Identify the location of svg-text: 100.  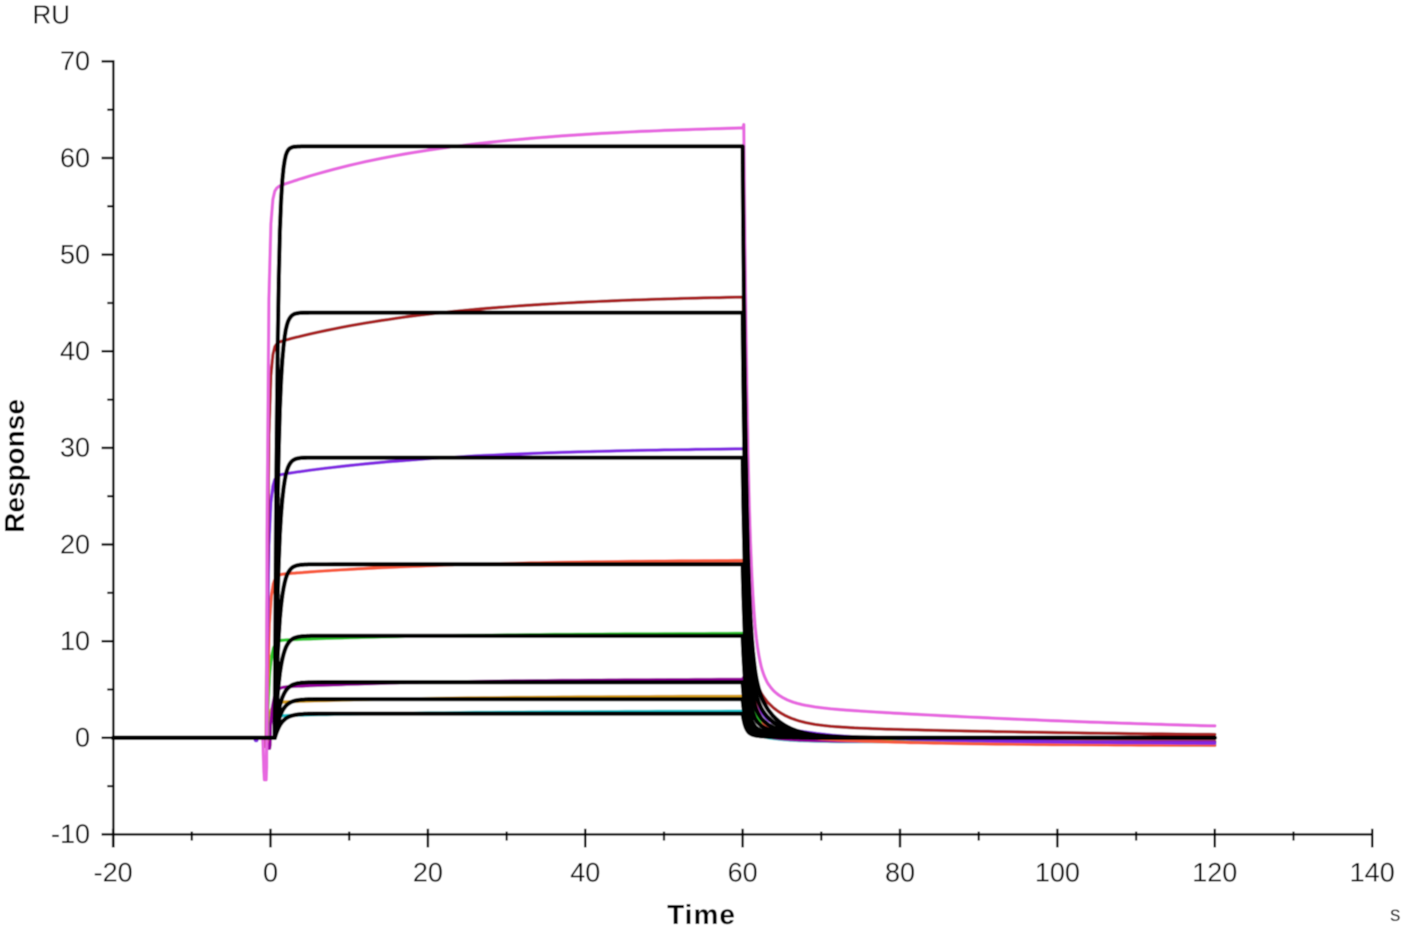
(1057, 873).